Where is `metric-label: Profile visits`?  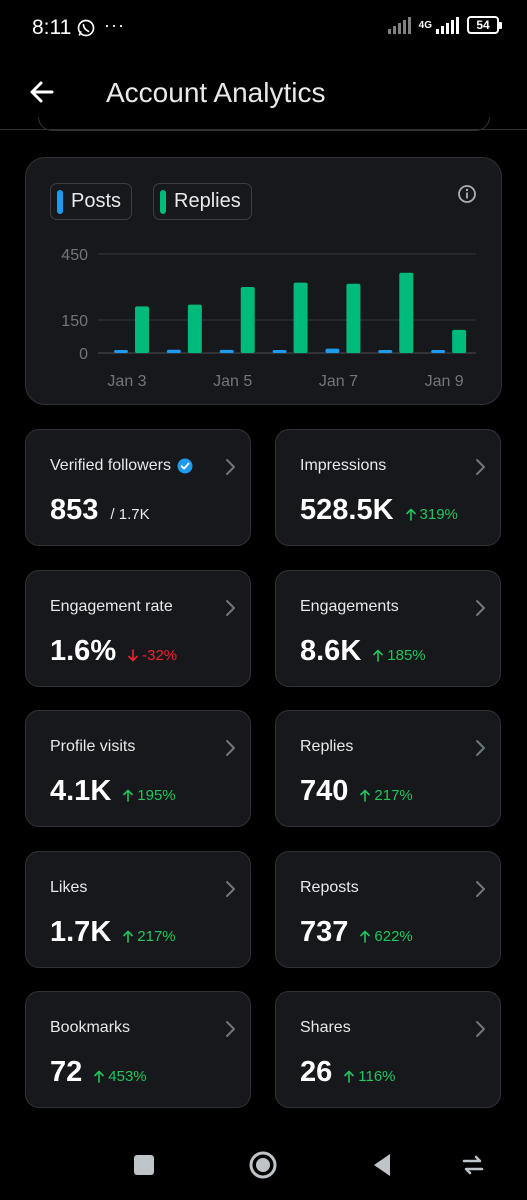 metric-label: Profile visits is located at coordinates (92, 747).